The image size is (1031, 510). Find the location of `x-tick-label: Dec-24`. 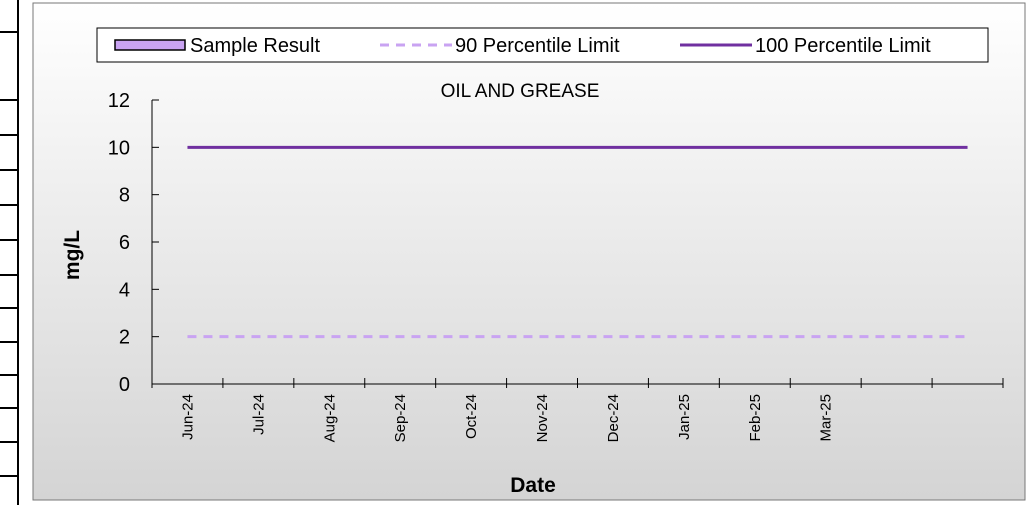

x-tick-label: Dec-24 is located at coordinates (613, 418).